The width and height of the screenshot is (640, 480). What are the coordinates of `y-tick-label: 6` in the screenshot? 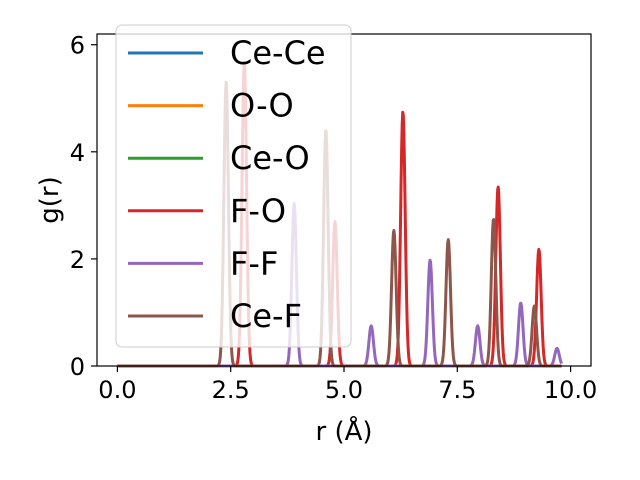 It's located at (77, 46).